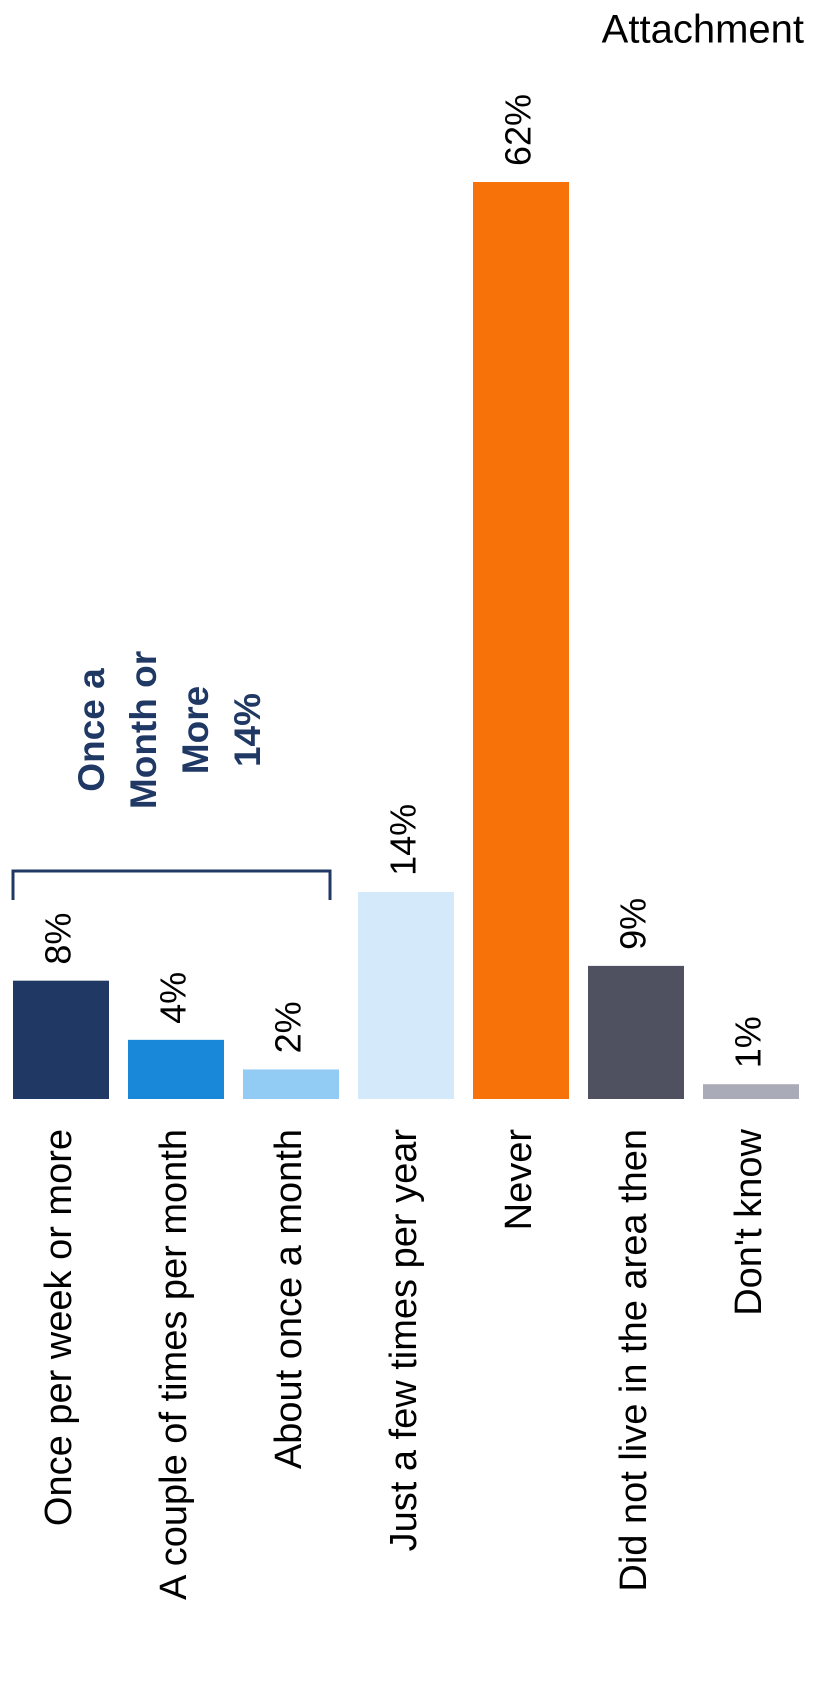 This screenshot has width=820, height=1697. What do you see at coordinates (404, 1340) in the screenshot?
I see `category-label: Just a few times per year` at bounding box center [404, 1340].